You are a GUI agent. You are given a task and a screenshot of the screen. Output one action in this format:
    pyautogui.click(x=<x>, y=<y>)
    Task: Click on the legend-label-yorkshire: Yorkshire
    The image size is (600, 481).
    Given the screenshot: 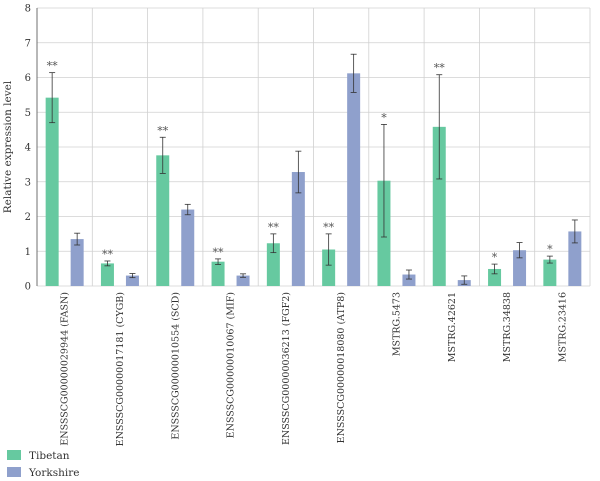 What is the action you would take?
    pyautogui.click(x=53, y=473)
    